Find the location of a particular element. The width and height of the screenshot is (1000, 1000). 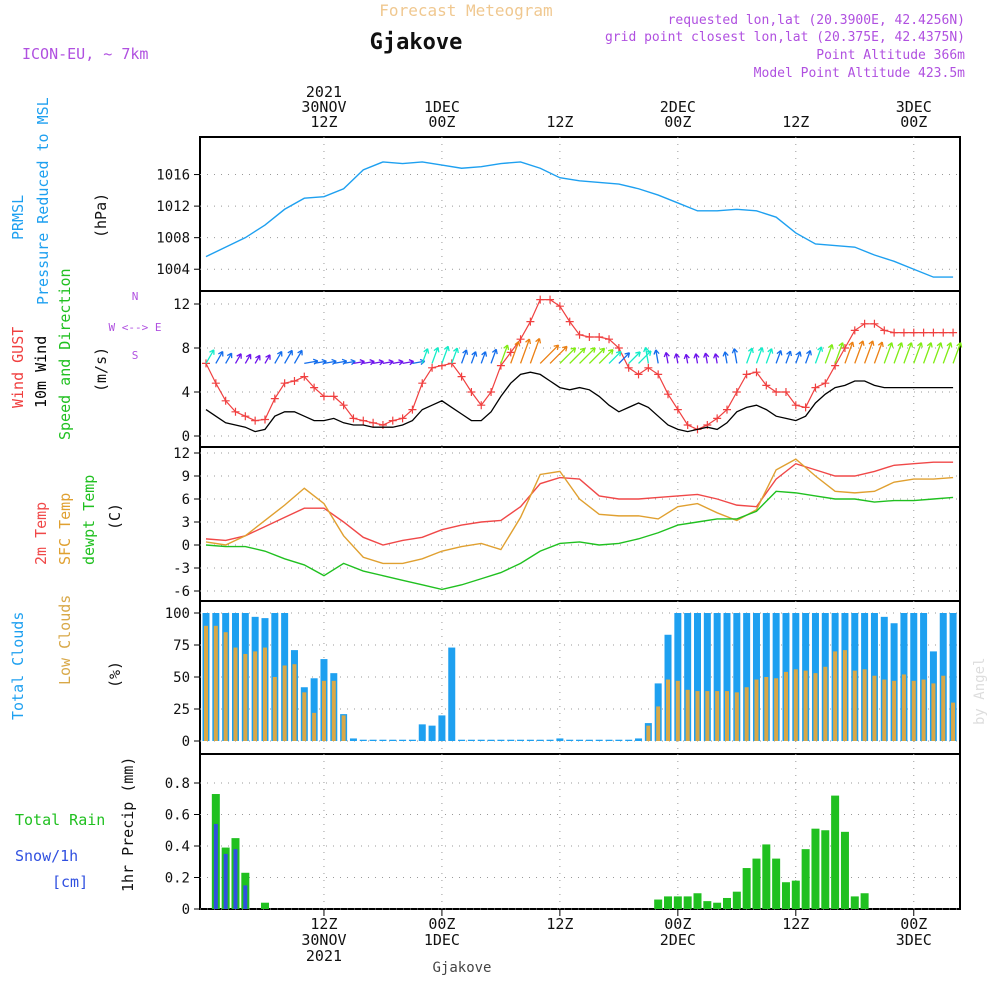

compass-west-east: W <--> E is located at coordinates (135, 327).